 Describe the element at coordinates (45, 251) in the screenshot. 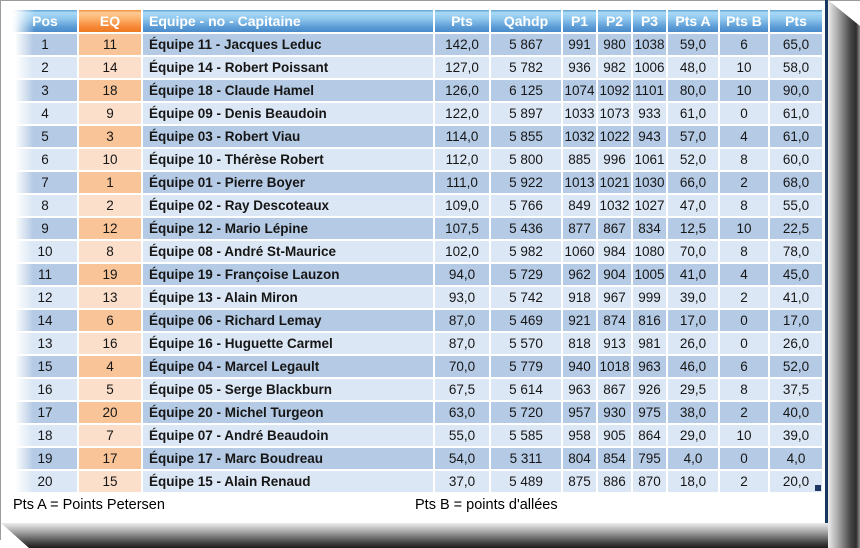

I see `cell-pos: 10` at that location.